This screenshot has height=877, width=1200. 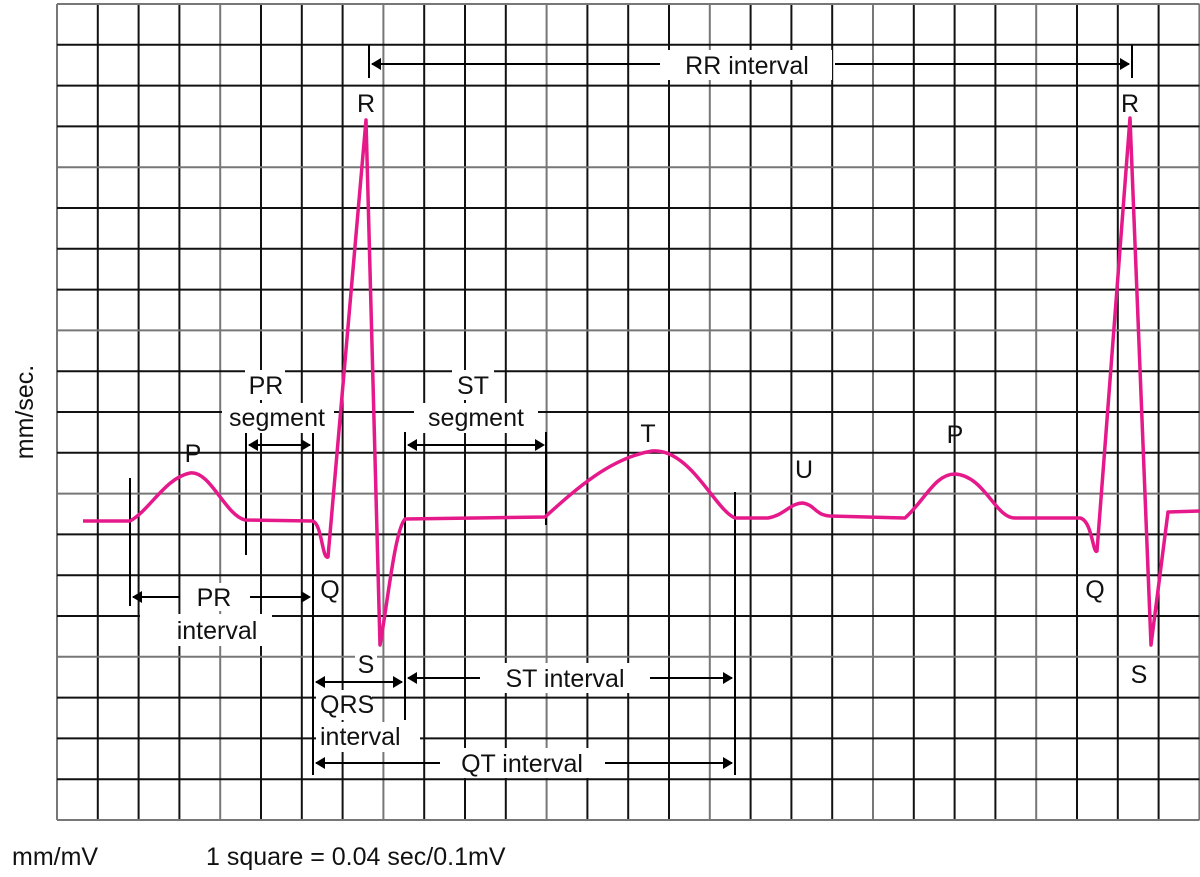 I want to click on pr-interval-label-line1: PR, so click(x=214, y=598).